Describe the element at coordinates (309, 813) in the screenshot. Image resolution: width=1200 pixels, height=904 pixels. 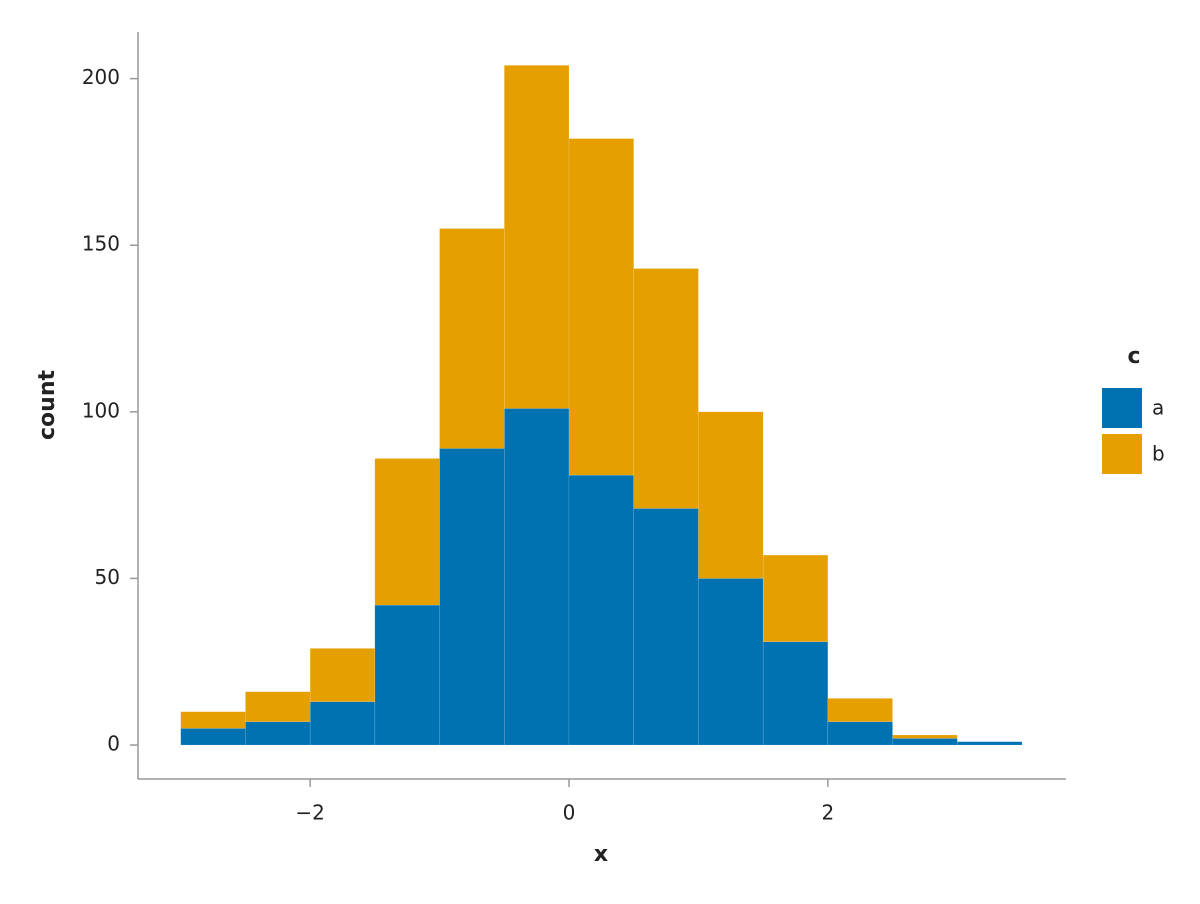
I see `x-tick-label: −2` at that location.